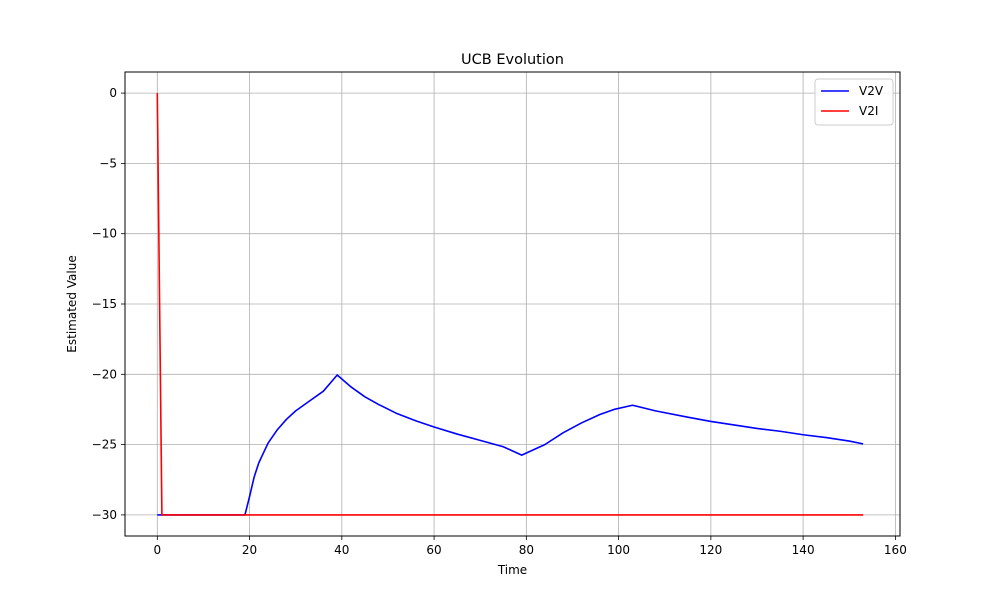 Image resolution: width=1000 pixels, height=600 pixels. Describe the element at coordinates (72, 303) in the screenshot. I see `y-axis-label: Estimated Value` at that location.